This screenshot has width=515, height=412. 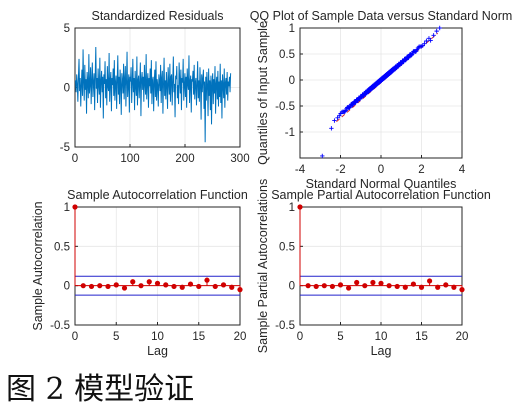 What do you see at coordinates (381, 195) in the screenshot?
I see `chart-title: Sample Partial Autocorrelation Function` at bounding box center [381, 195].